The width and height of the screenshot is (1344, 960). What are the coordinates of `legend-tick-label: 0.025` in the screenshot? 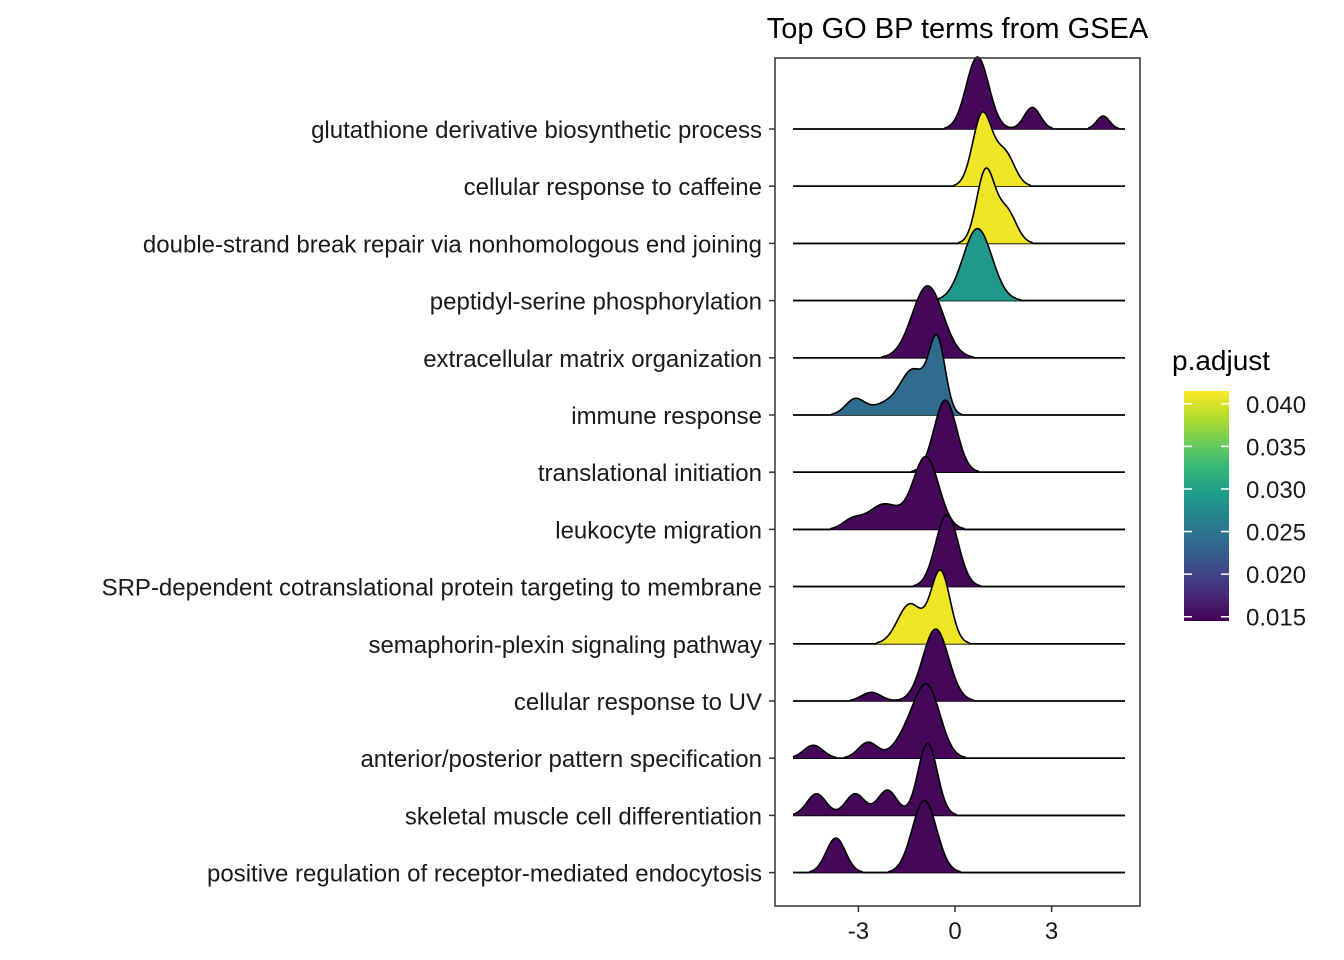 It's located at (1276, 533).